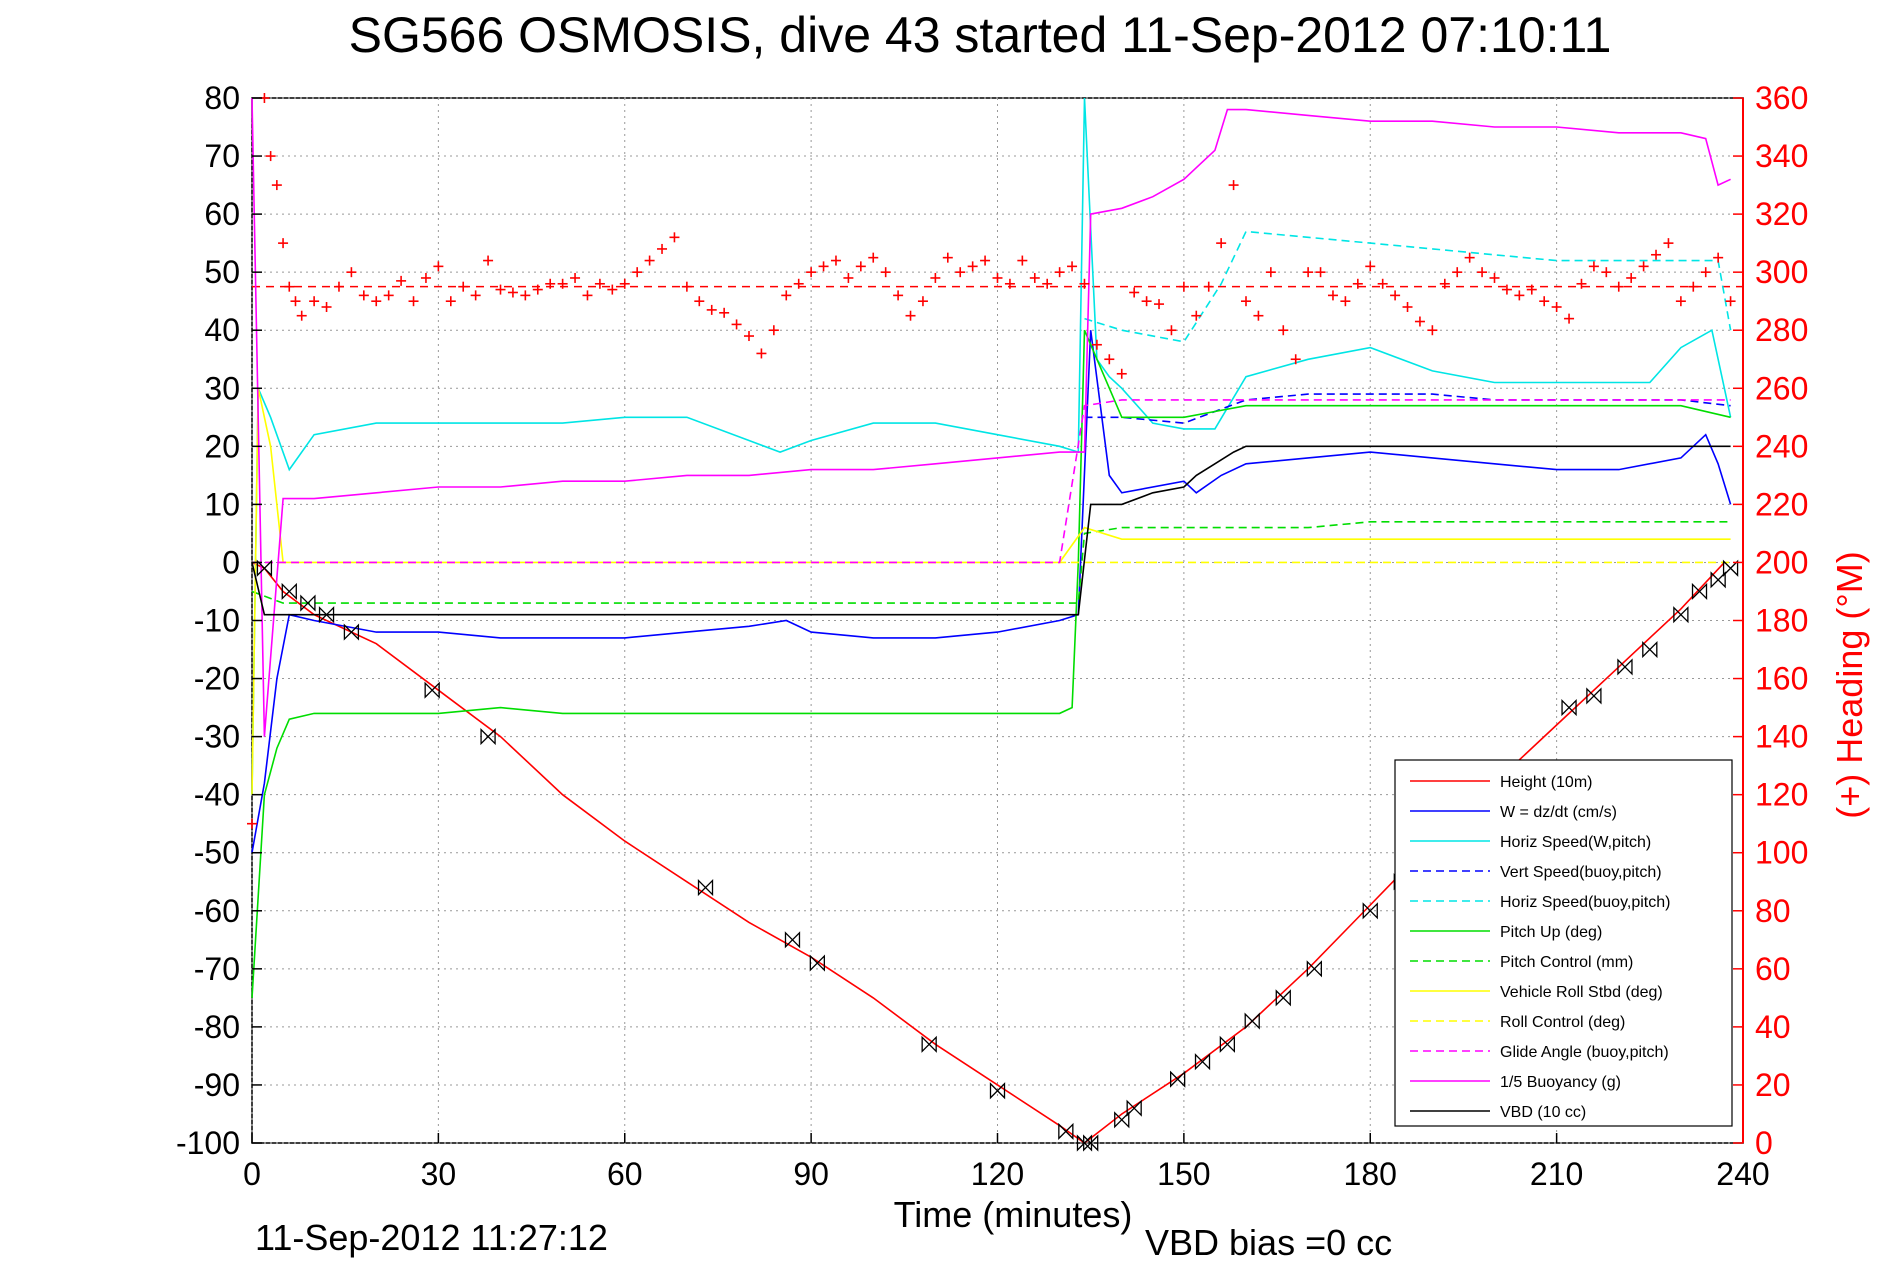  What do you see at coordinates (431, 1237) in the screenshot?
I see `footer-timestamp: 11-Sep-2012 11:27:12` at bounding box center [431, 1237].